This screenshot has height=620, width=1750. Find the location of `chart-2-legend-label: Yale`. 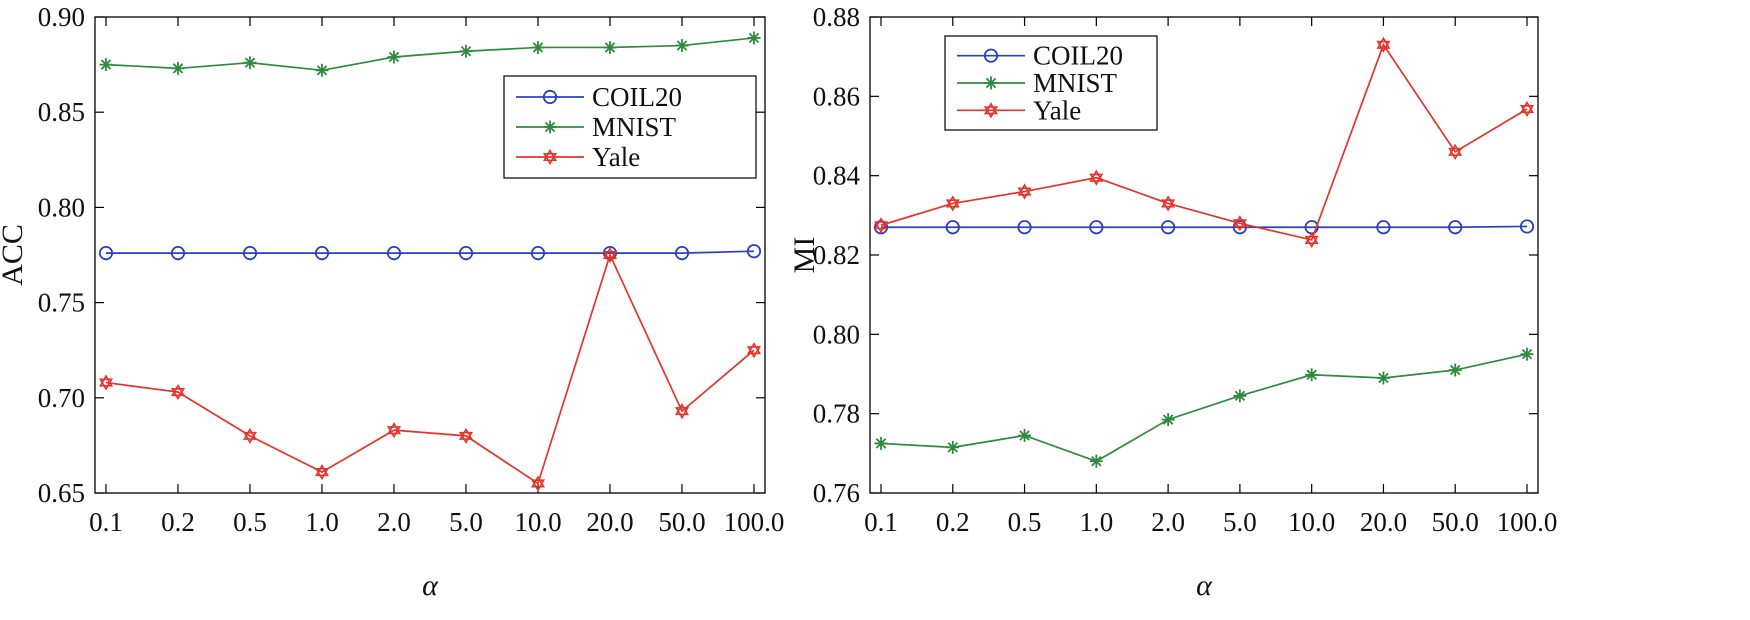

chart-2-legend-label: Yale is located at coordinates (1057, 110).